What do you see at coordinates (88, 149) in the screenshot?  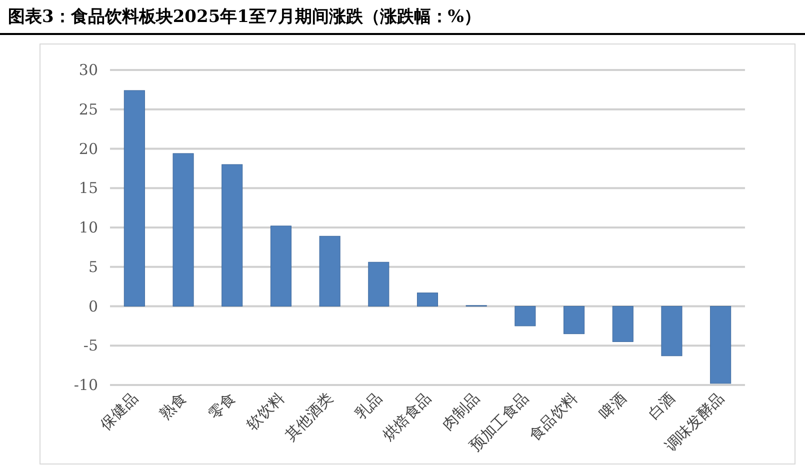 I see `y-tick-label: 20` at bounding box center [88, 149].